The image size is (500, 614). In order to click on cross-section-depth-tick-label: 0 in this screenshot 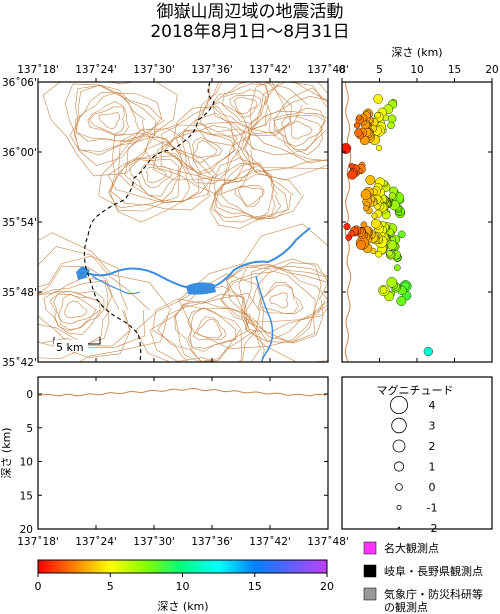, I will do `click(29, 395)`.